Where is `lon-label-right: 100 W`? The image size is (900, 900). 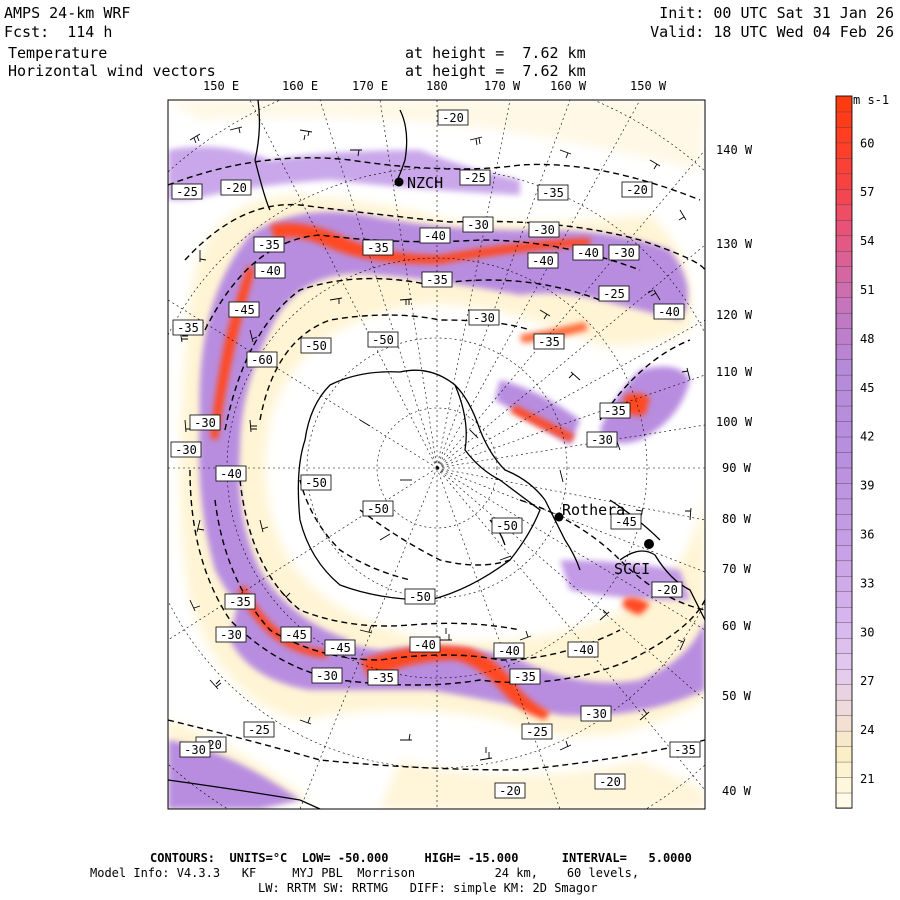
lon-label-right: 100 W is located at coordinates (734, 422).